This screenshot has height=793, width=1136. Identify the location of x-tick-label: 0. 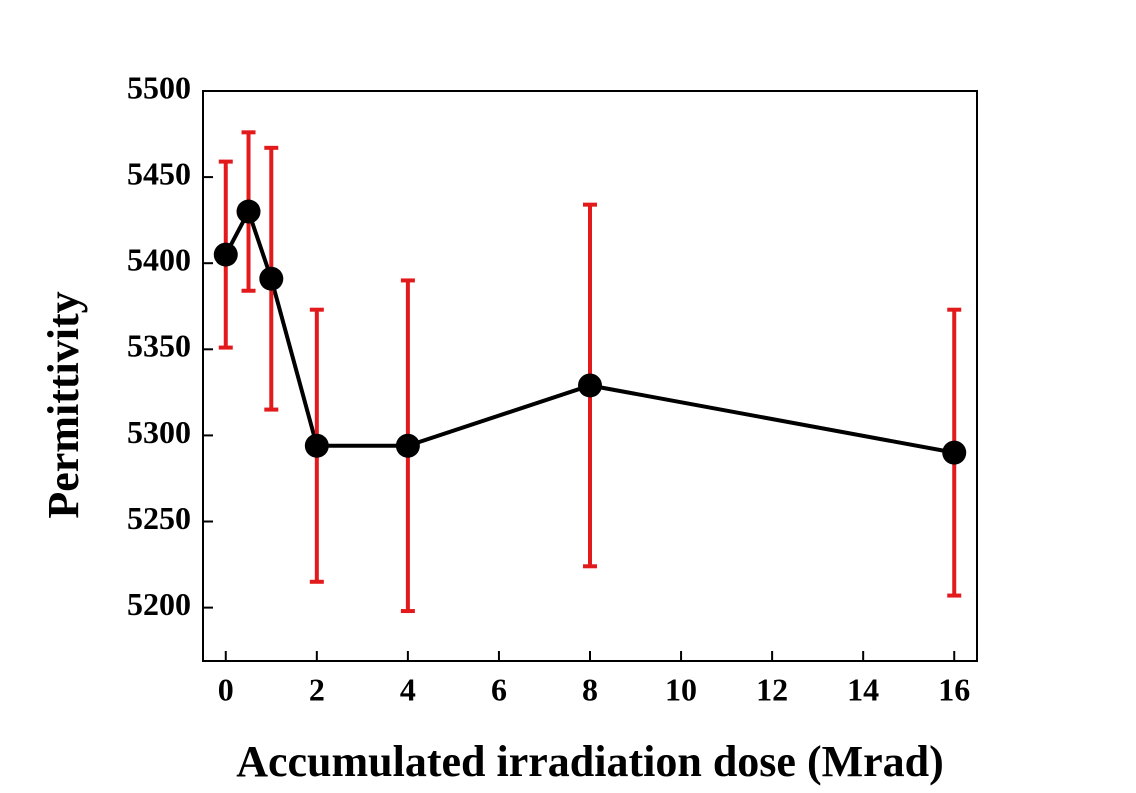
(226, 689).